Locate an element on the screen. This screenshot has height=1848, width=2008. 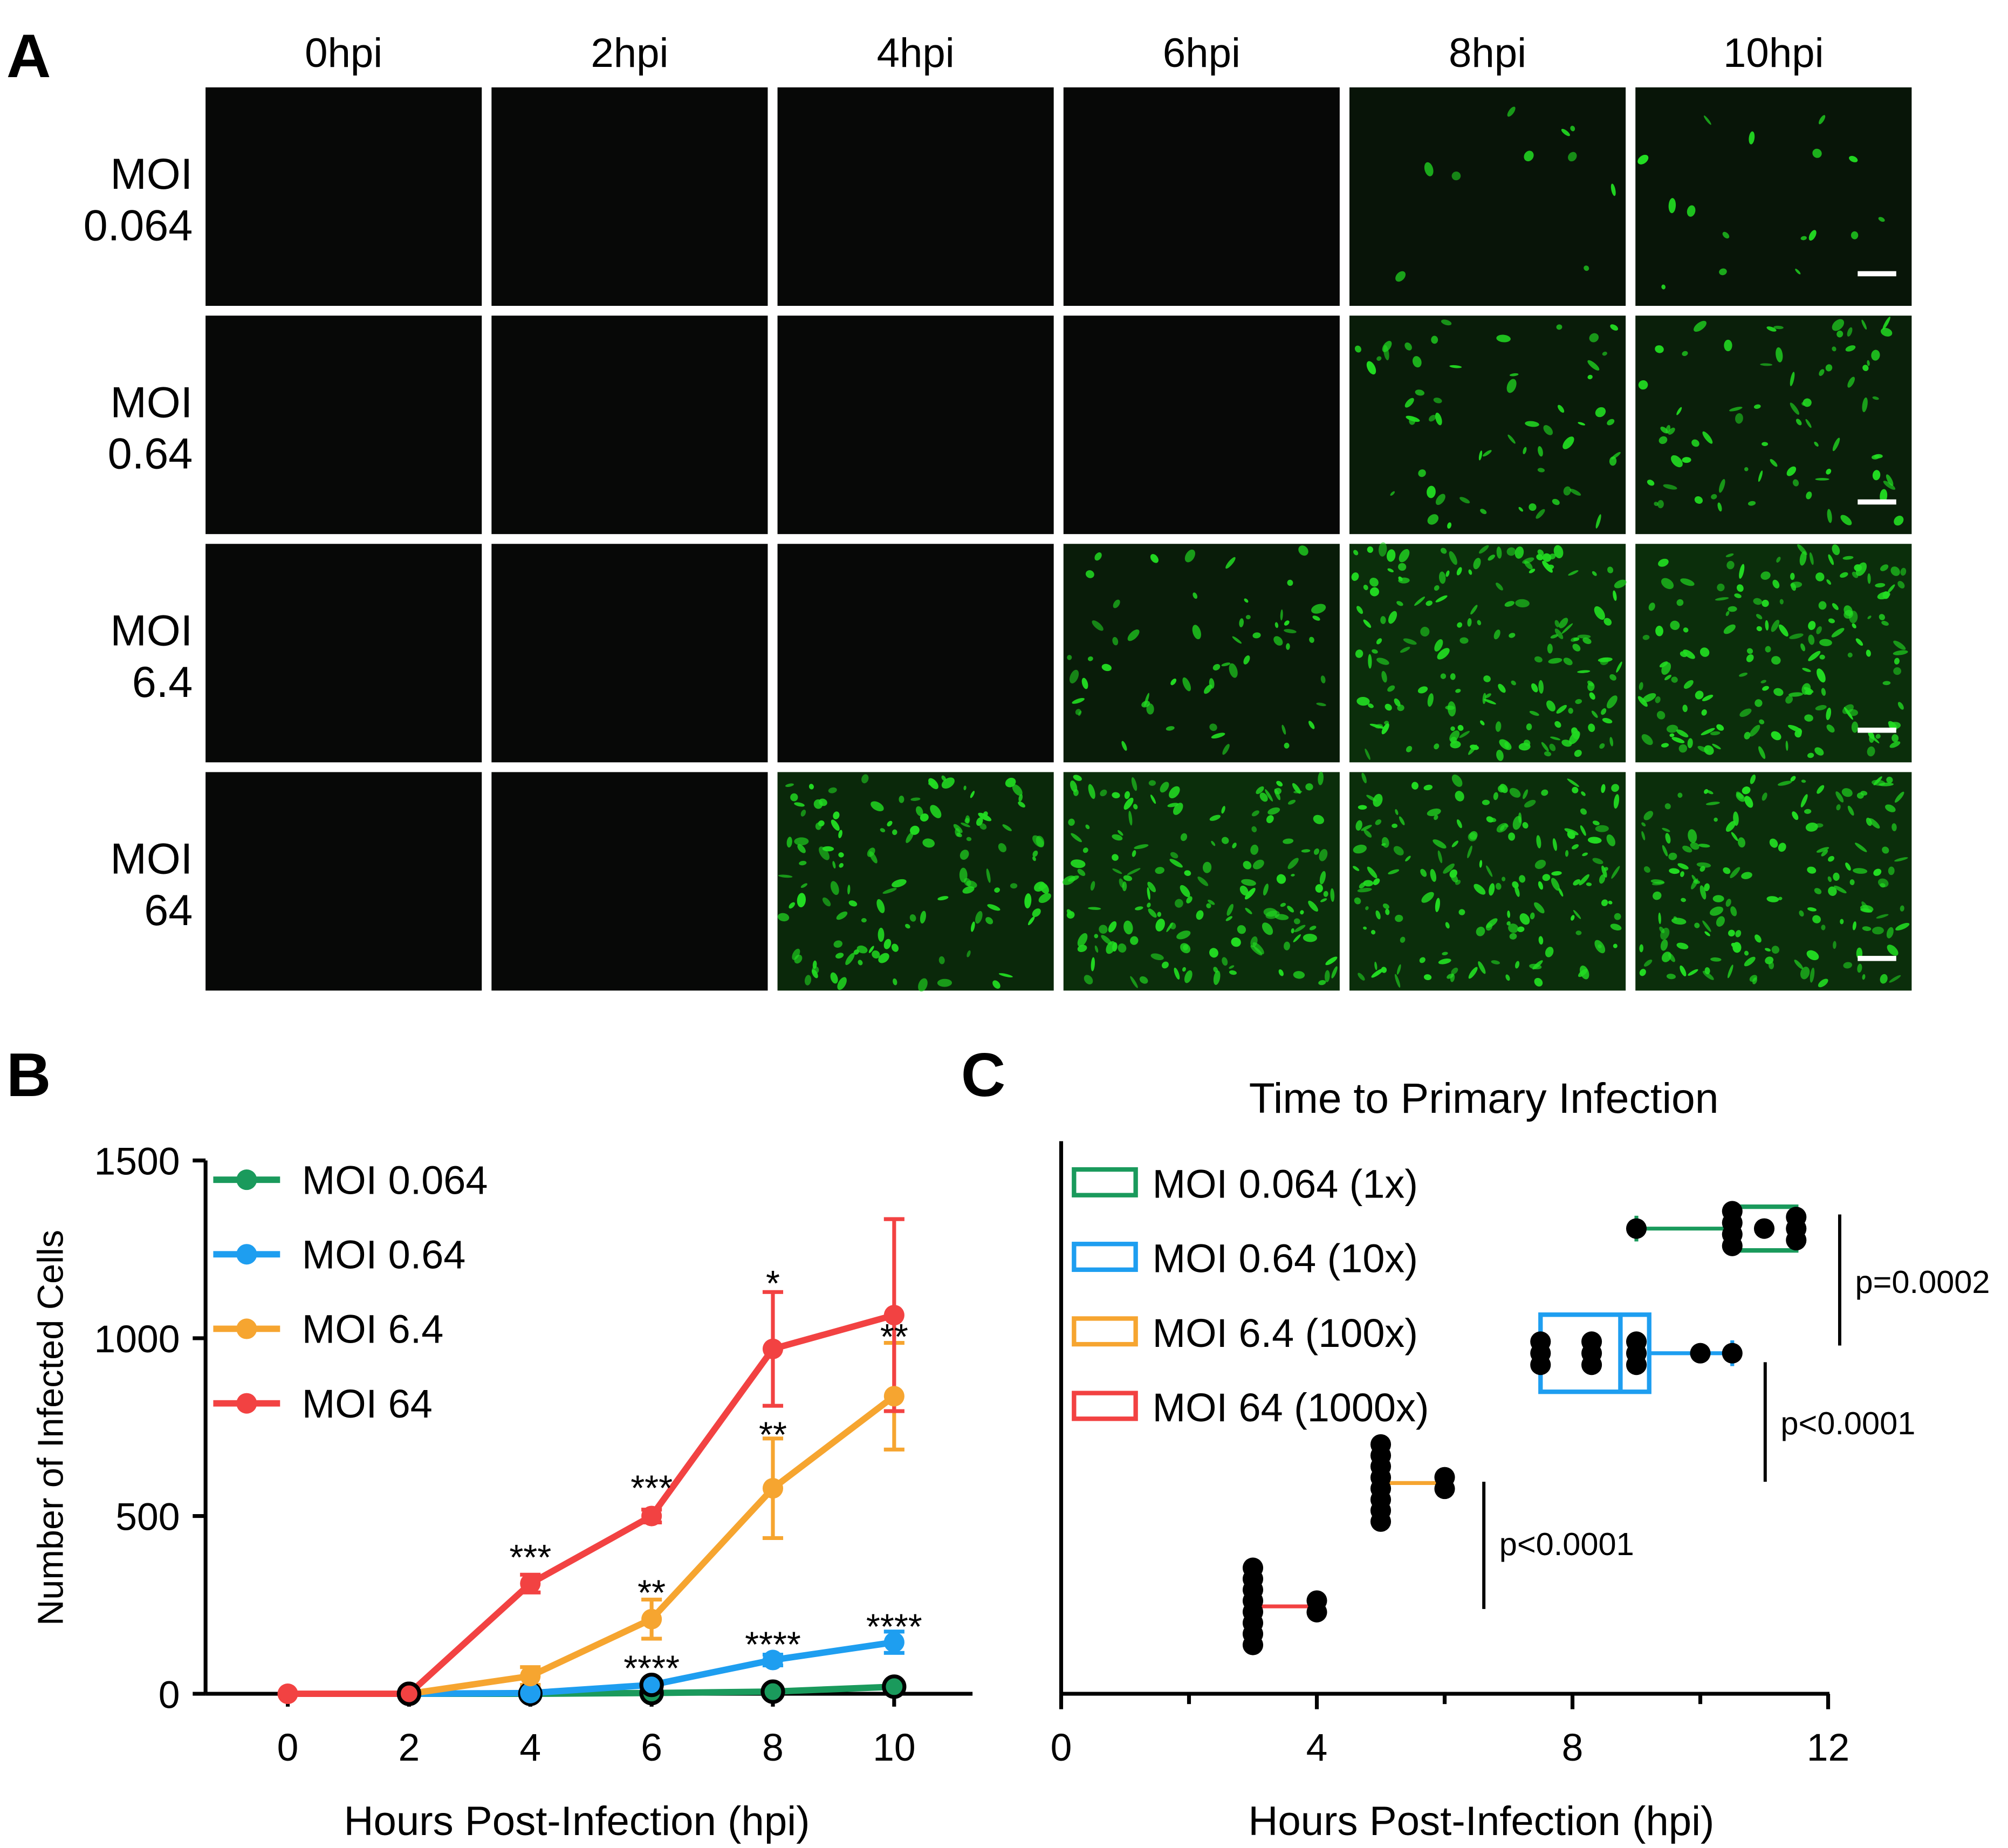
significance-label: ** is located at coordinates (894, 1337).